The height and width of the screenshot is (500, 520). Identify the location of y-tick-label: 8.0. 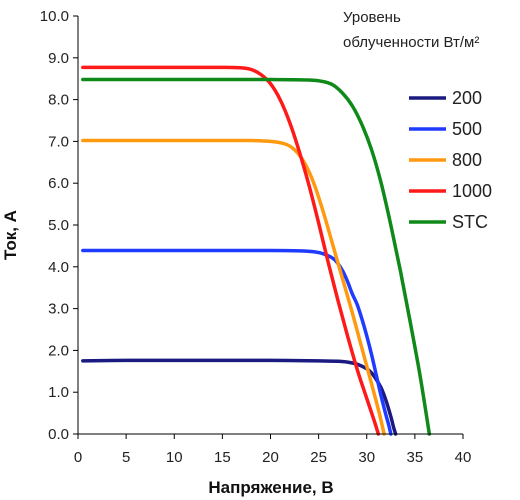
(58, 100).